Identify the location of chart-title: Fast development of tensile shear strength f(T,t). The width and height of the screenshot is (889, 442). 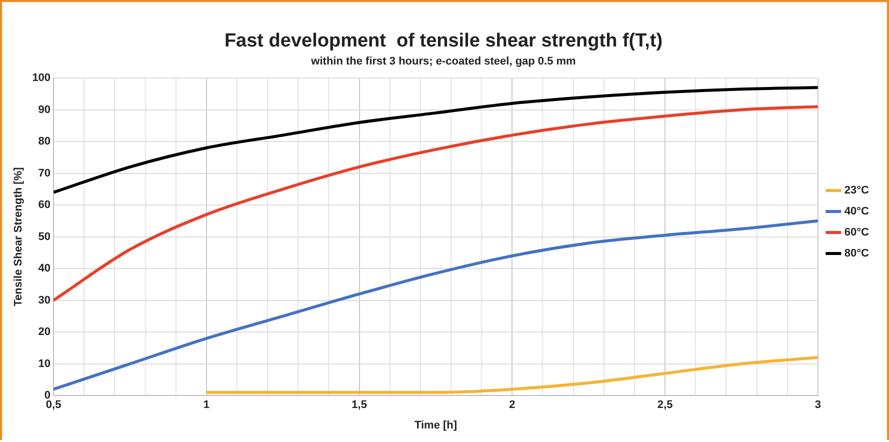
(443, 41).